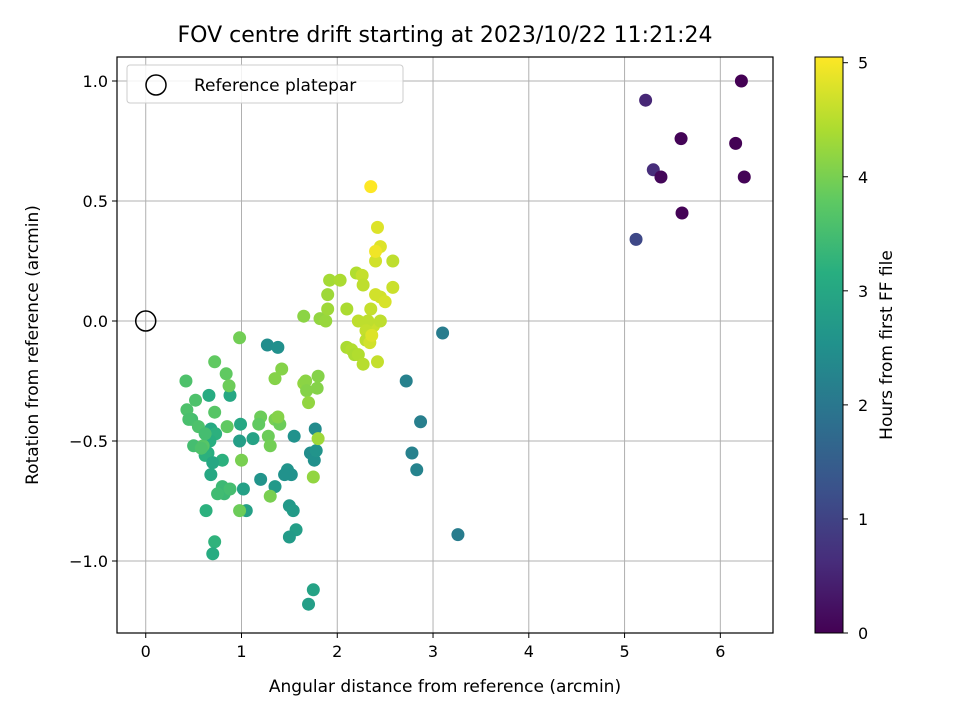 This screenshot has width=960, height=720. Describe the element at coordinates (863, 633) in the screenshot. I see `colorbar-tick-label: 0` at that location.